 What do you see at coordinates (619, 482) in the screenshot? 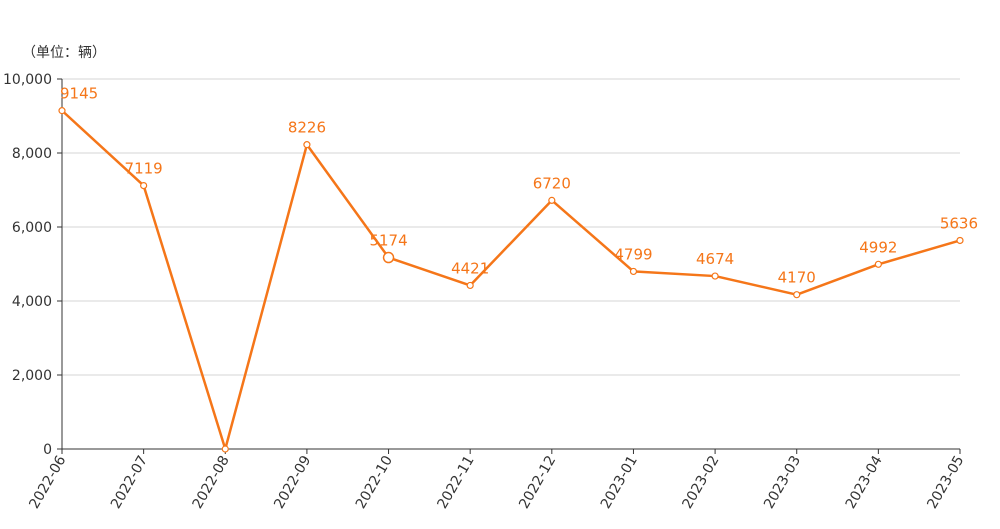
I see `x-tick-label: 2023-01` at bounding box center [619, 482].